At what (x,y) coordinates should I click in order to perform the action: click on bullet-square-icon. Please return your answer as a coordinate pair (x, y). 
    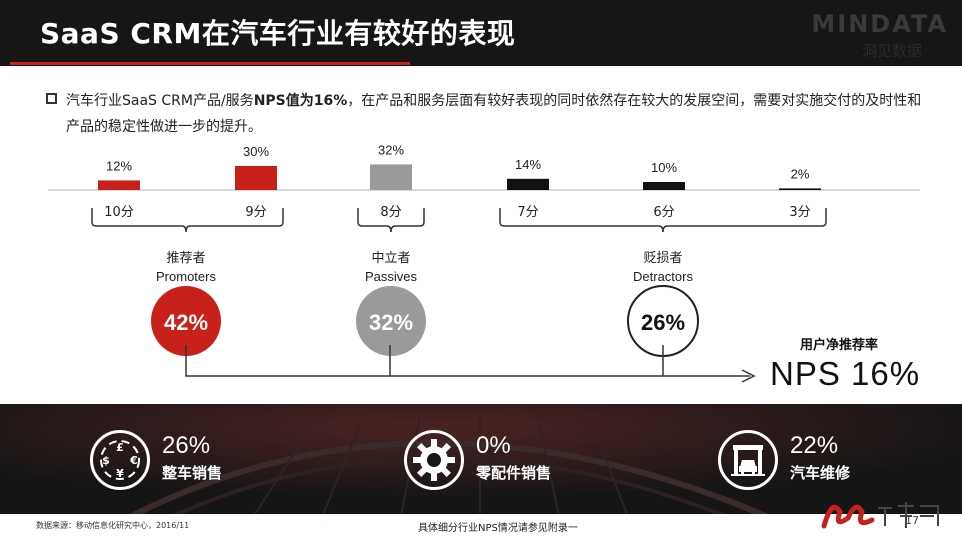
    Looking at the image, I should click on (51, 98).